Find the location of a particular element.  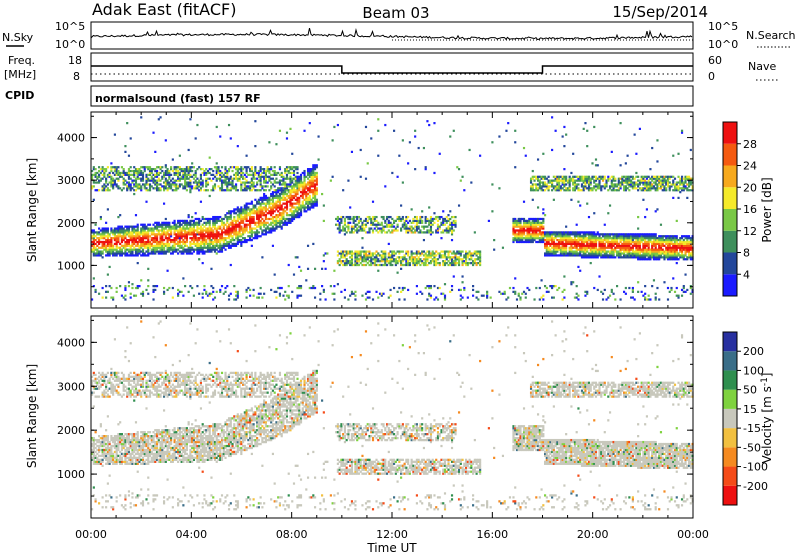

nave-label: Nave is located at coordinates (762, 66).